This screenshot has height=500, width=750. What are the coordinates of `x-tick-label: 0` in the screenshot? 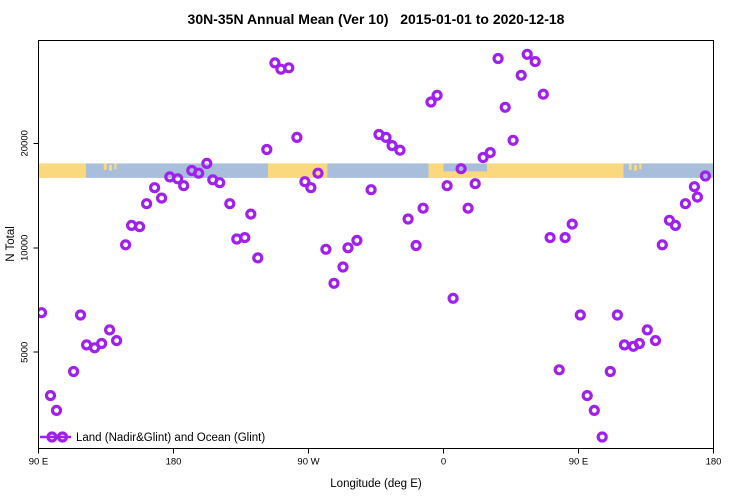 It's located at (443, 462).